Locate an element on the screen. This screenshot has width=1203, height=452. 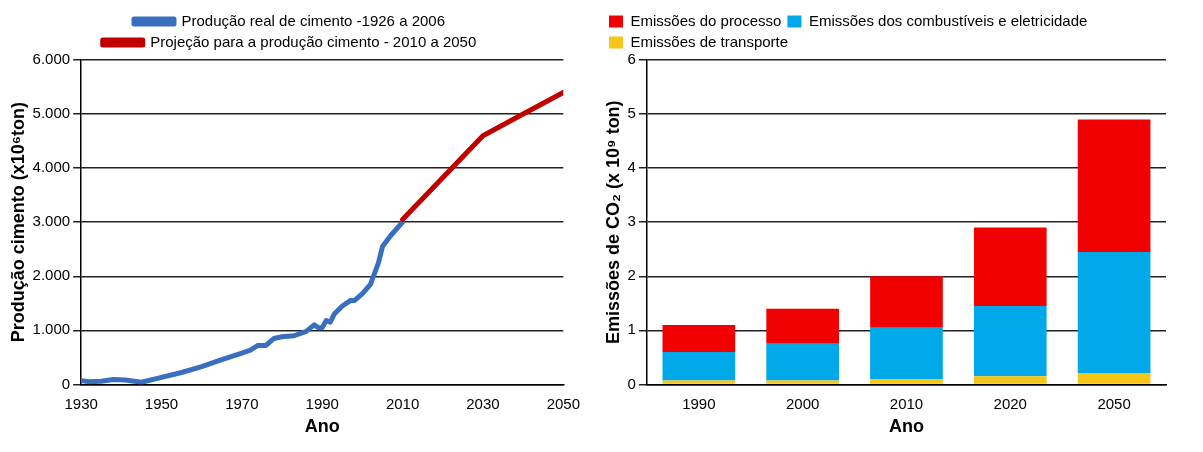
x-tick-label: 2020 is located at coordinates (1010, 403).